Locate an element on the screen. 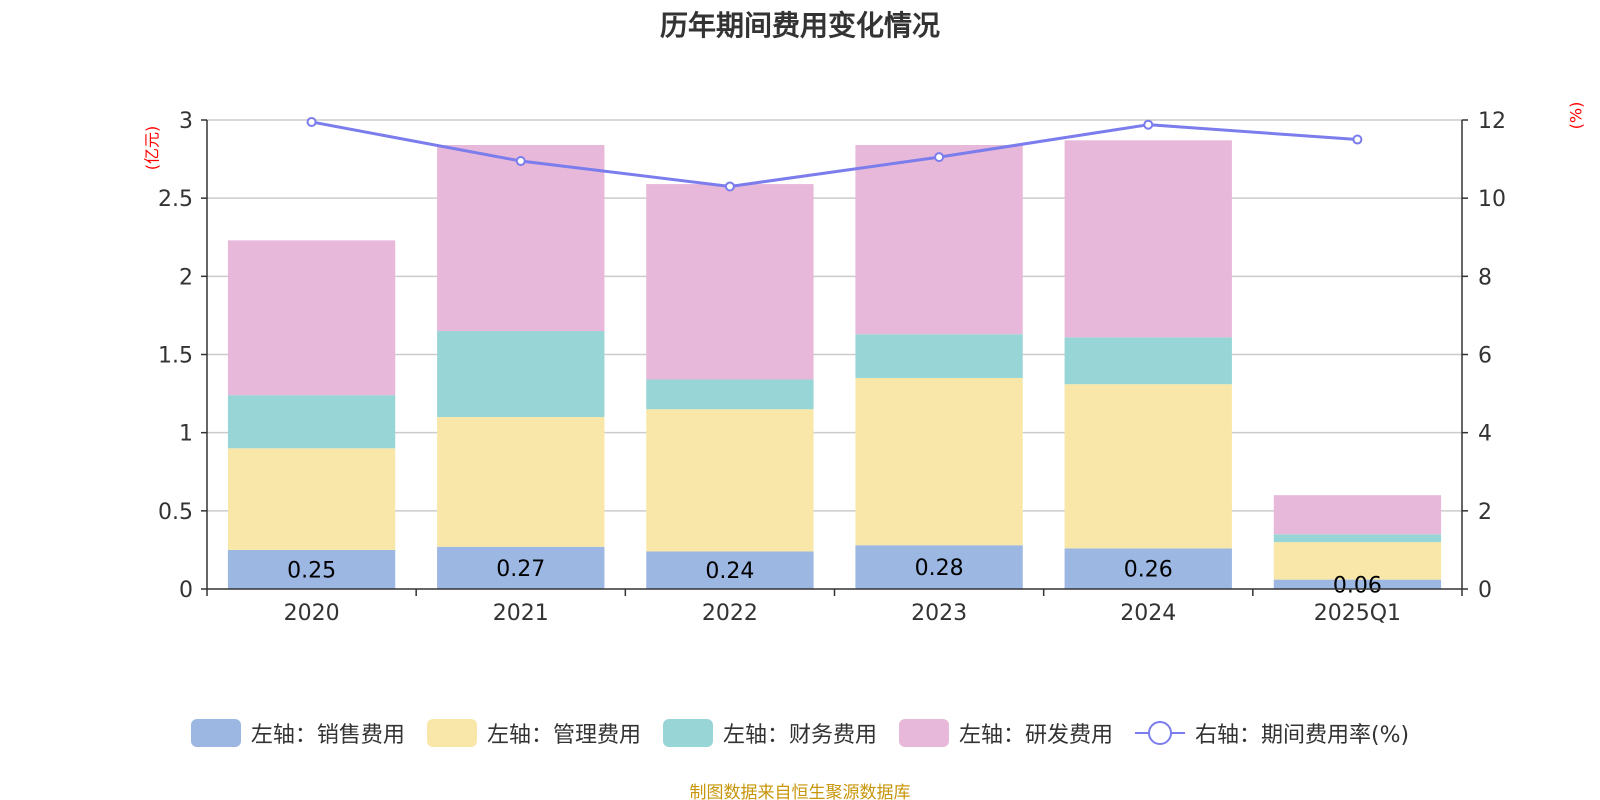  legend-item-finance: 左轴：财务费用 is located at coordinates (769, 733).